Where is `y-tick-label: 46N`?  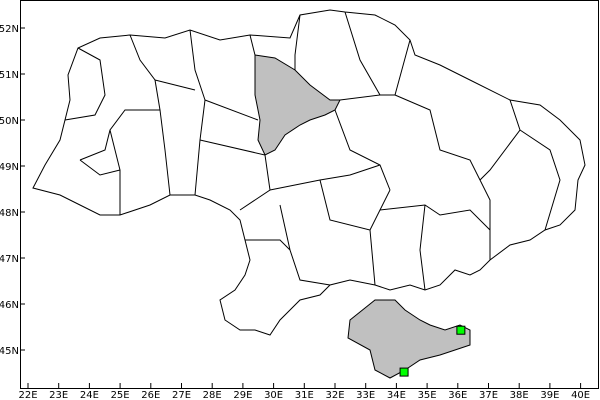
y-tick-label: 46N is located at coordinates (9, 305).